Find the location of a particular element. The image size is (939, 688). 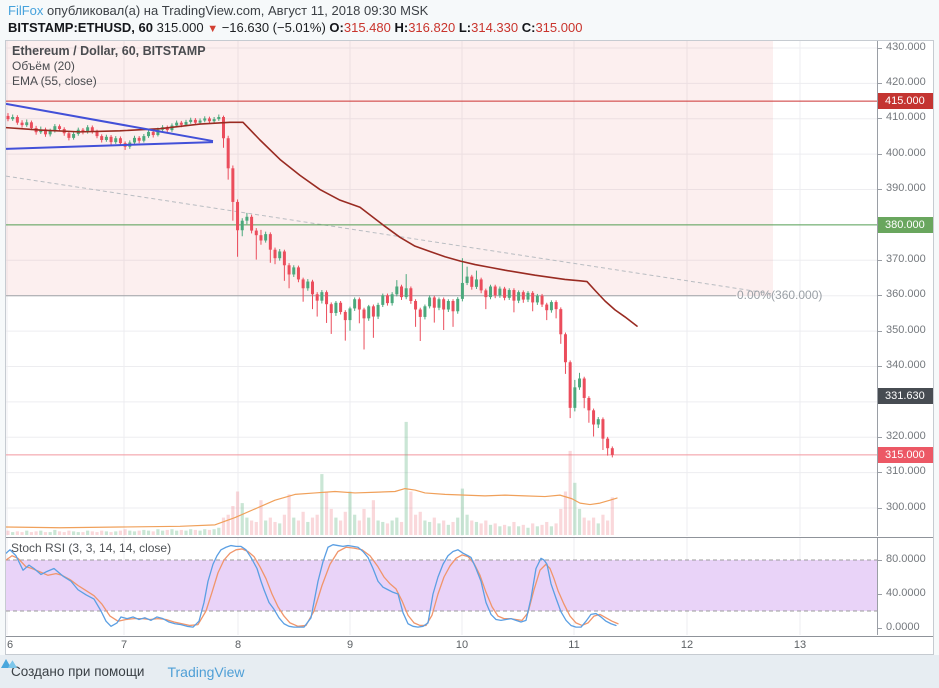

legend-volume: Объём (20) is located at coordinates (43, 66).